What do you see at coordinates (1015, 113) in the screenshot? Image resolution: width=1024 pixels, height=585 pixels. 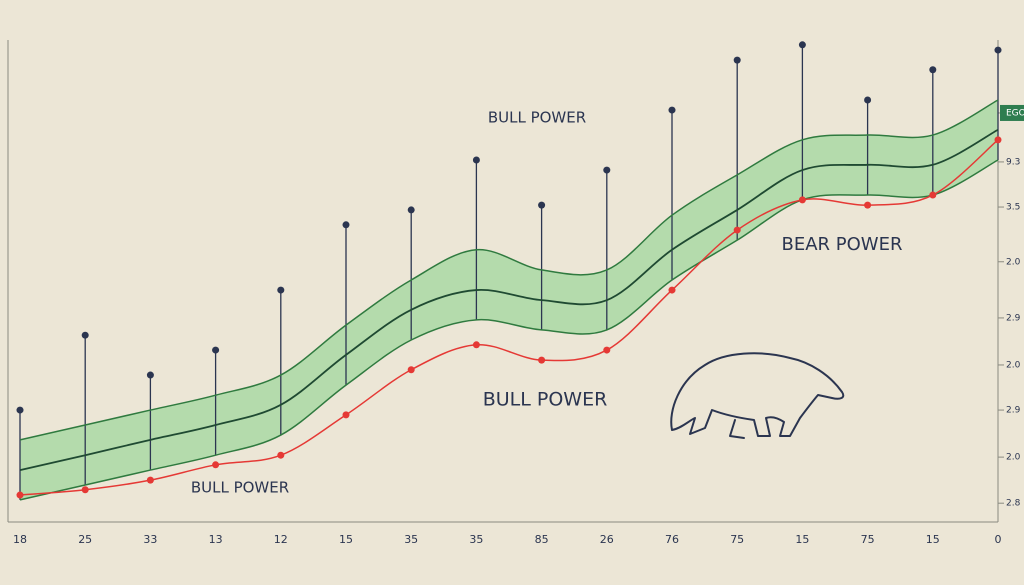 I see `y-tick-label: EGO` at bounding box center [1015, 113].